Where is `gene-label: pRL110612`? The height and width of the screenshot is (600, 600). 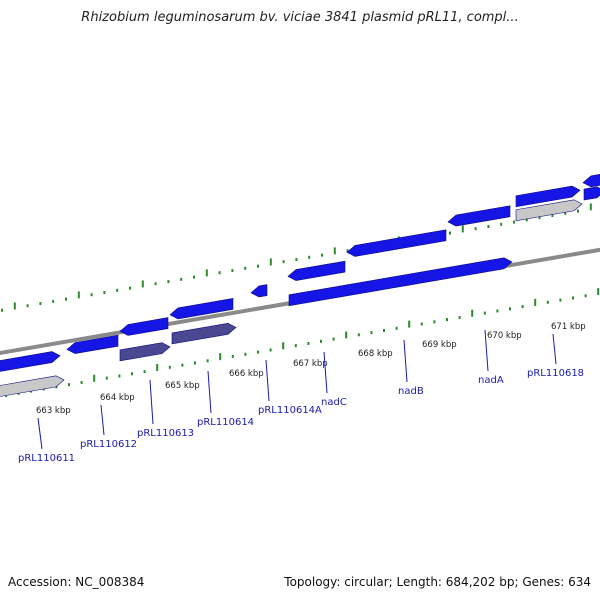
gene-label: pRL110612 is located at coordinates (108, 444).